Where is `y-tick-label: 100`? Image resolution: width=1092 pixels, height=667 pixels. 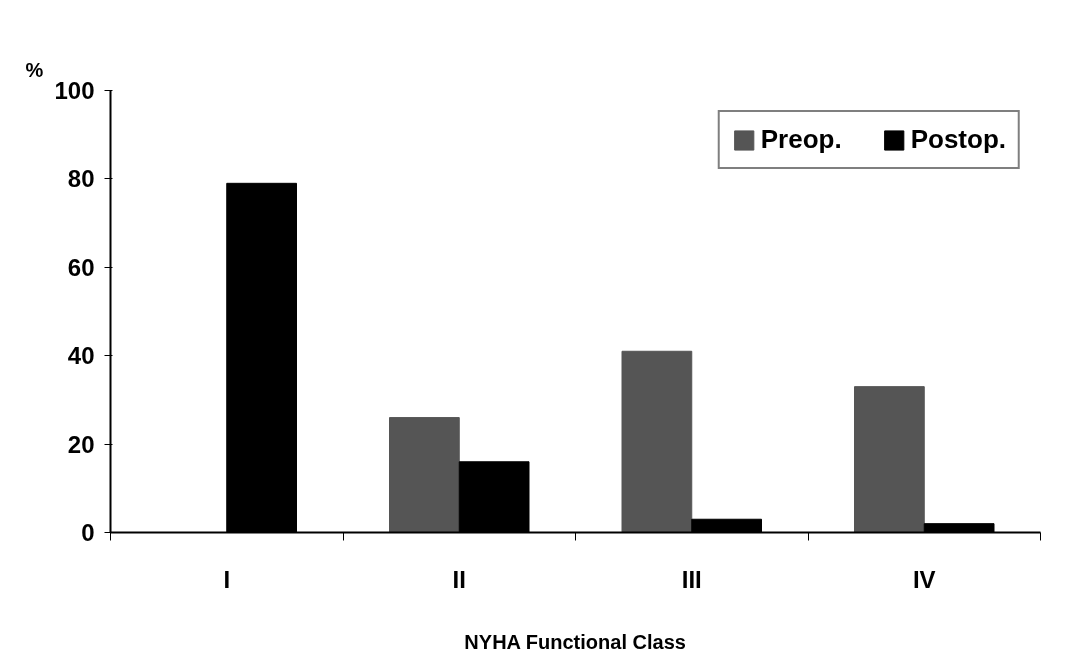
y-tick-label: 100 is located at coordinates (74, 90).